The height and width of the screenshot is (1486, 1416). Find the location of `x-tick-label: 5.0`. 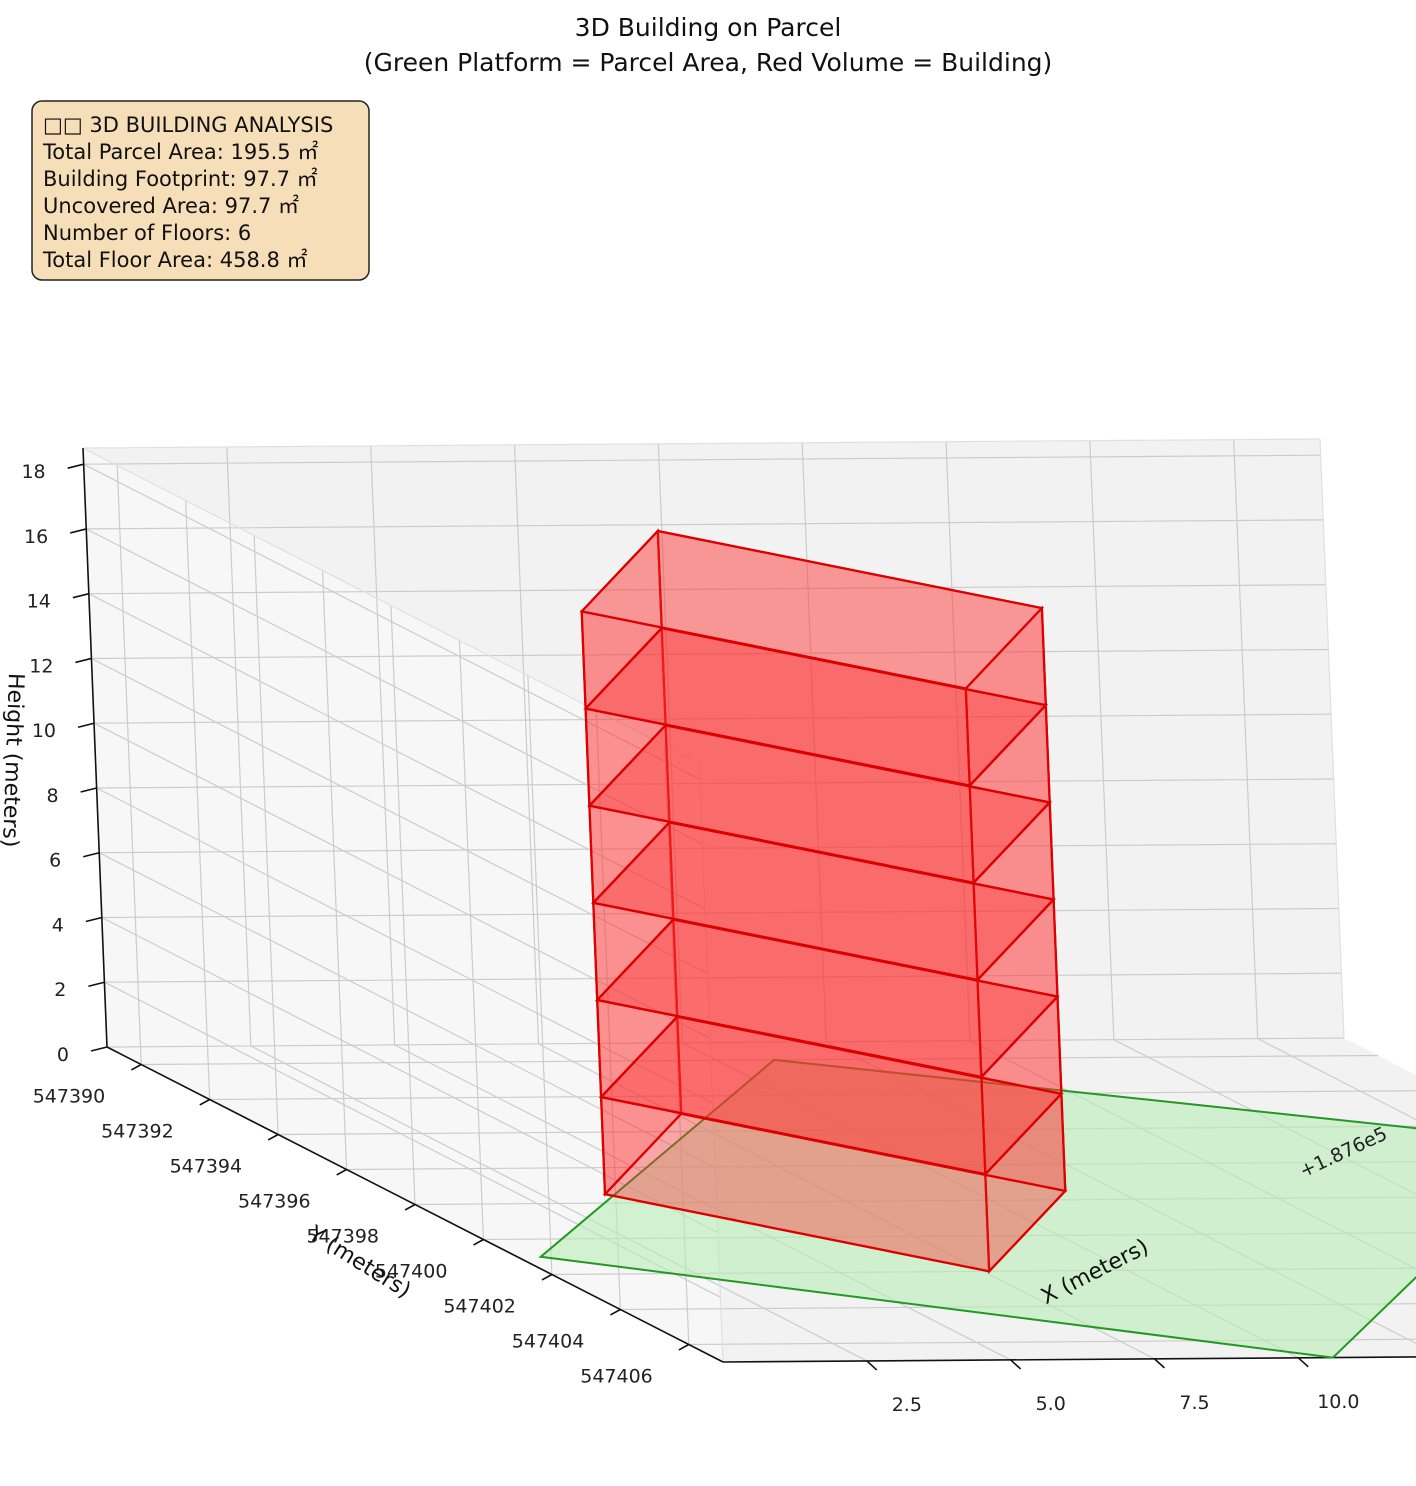

x-tick-label: 5.0 is located at coordinates (1051, 1404).